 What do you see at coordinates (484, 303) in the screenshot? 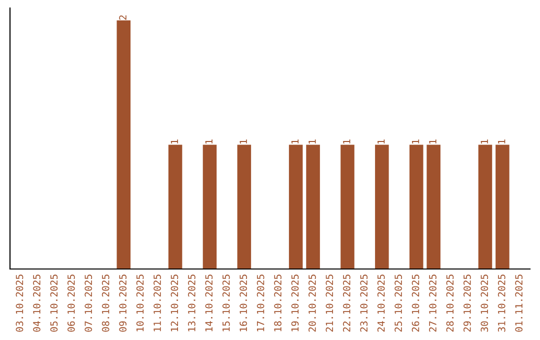
I see `x-tick-label: 30.10.2025` at bounding box center [484, 303].